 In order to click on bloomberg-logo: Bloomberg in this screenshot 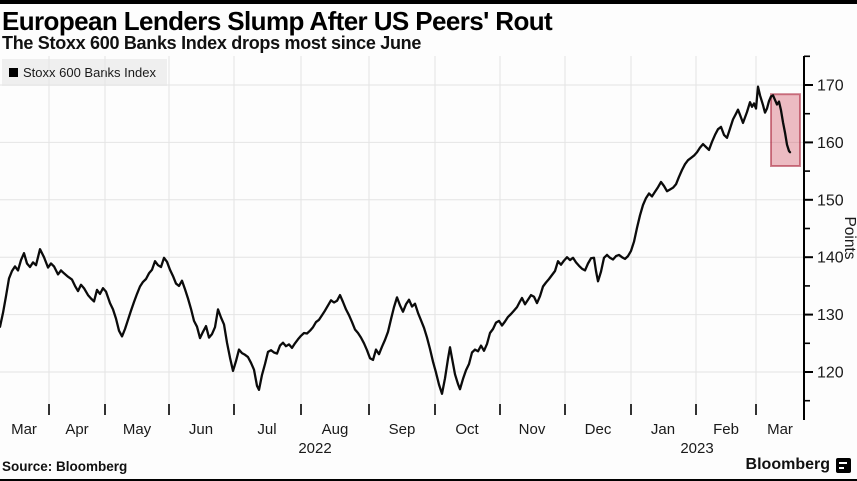, I will do `click(798, 465)`.